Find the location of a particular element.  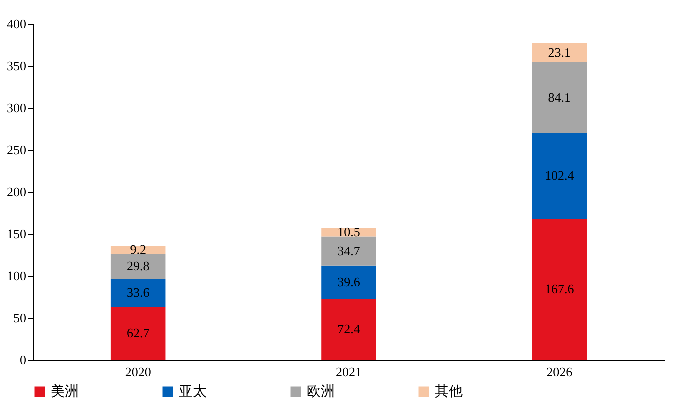

data-label: 72.4 is located at coordinates (349, 329).